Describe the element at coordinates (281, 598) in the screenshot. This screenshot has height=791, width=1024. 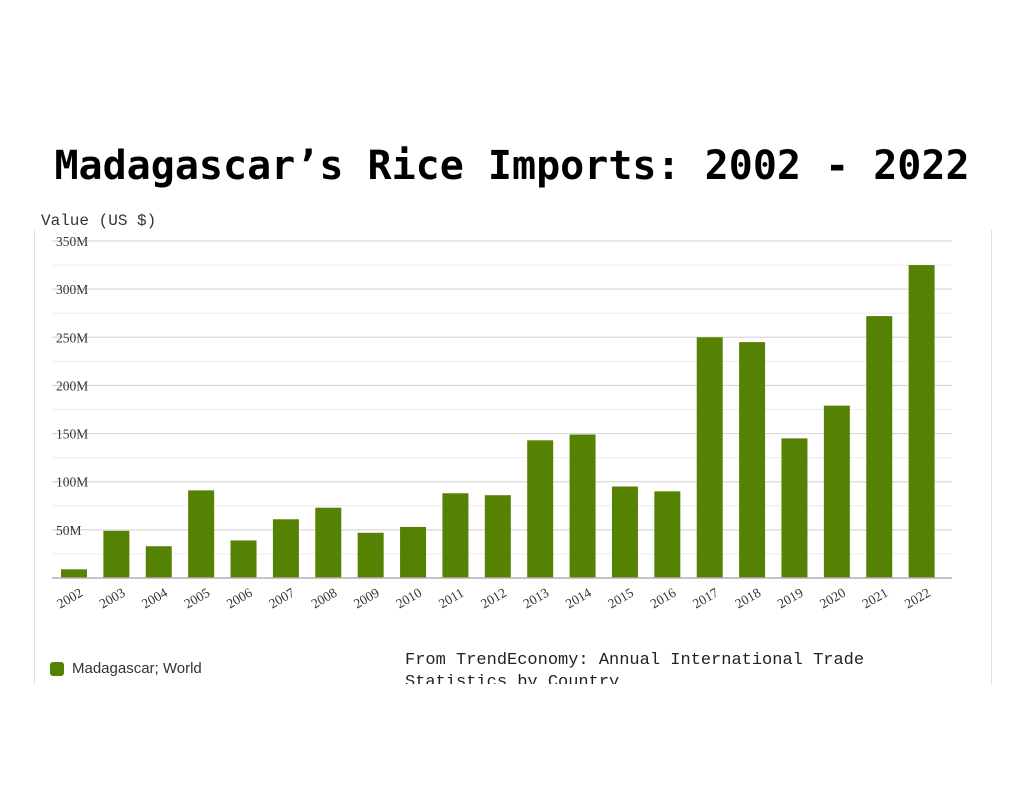
I see `x-tick-label: 2007` at that location.